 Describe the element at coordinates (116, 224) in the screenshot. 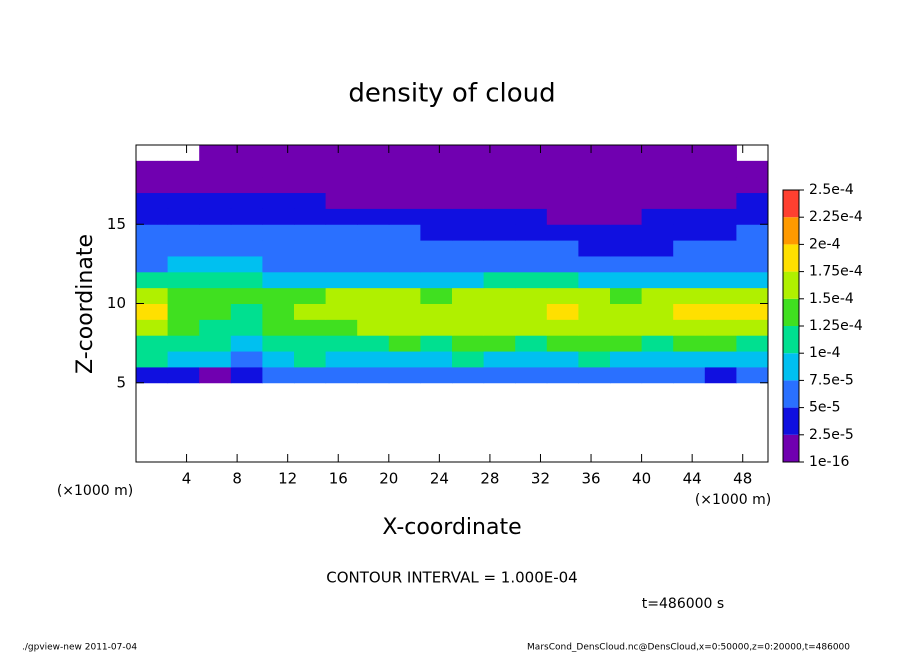

I see `y-tick-label: 15` at that location.